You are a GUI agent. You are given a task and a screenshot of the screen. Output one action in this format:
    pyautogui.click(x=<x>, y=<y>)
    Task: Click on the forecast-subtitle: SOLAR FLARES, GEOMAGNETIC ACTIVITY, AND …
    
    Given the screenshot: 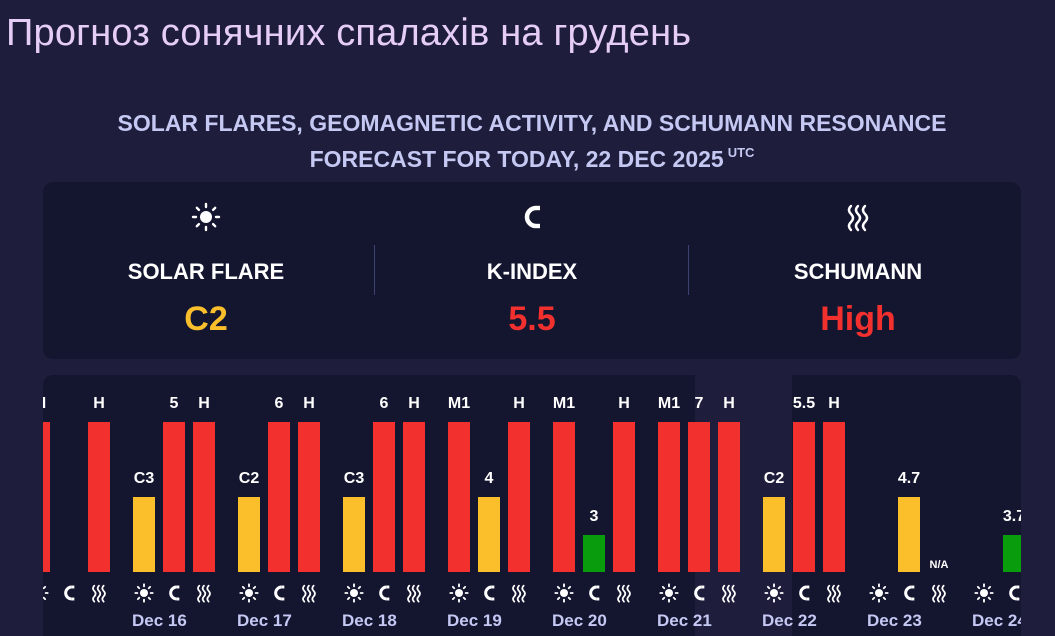 What is the action you would take?
    pyautogui.click(x=532, y=141)
    